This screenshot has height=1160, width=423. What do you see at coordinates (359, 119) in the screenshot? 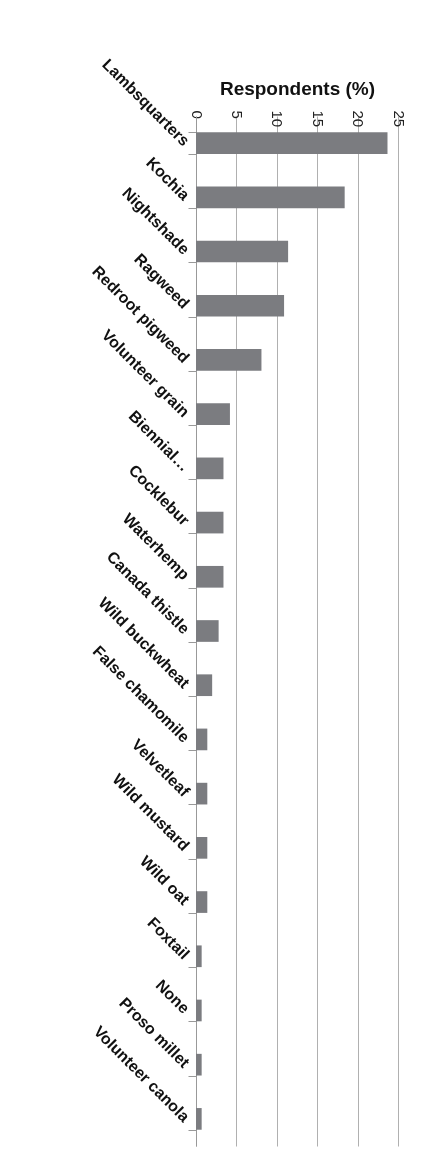
I see `x-tick-label: 20` at bounding box center [359, 119].